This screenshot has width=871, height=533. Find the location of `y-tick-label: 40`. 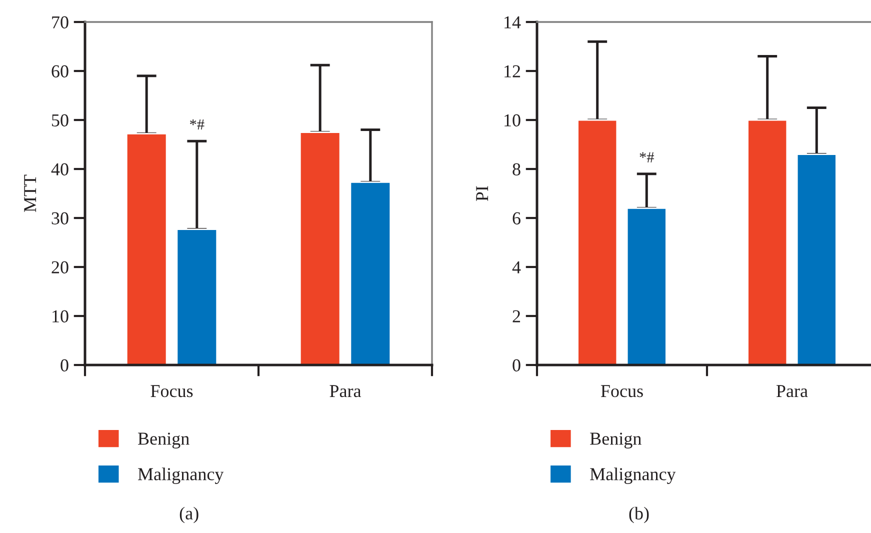

y-tick-label: 40 is located at coordinates (59, 169).